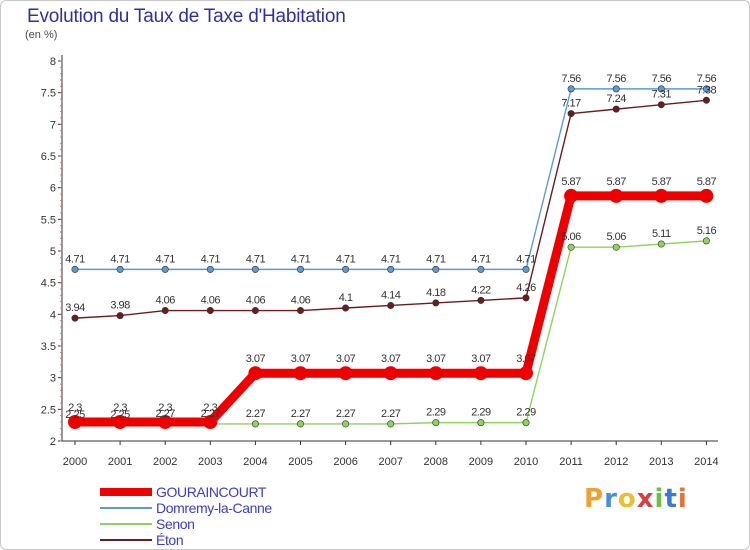  Describe the element at coordinates (571, 462) in the screenshot. I see `x-tick-label: 2011` at that location.